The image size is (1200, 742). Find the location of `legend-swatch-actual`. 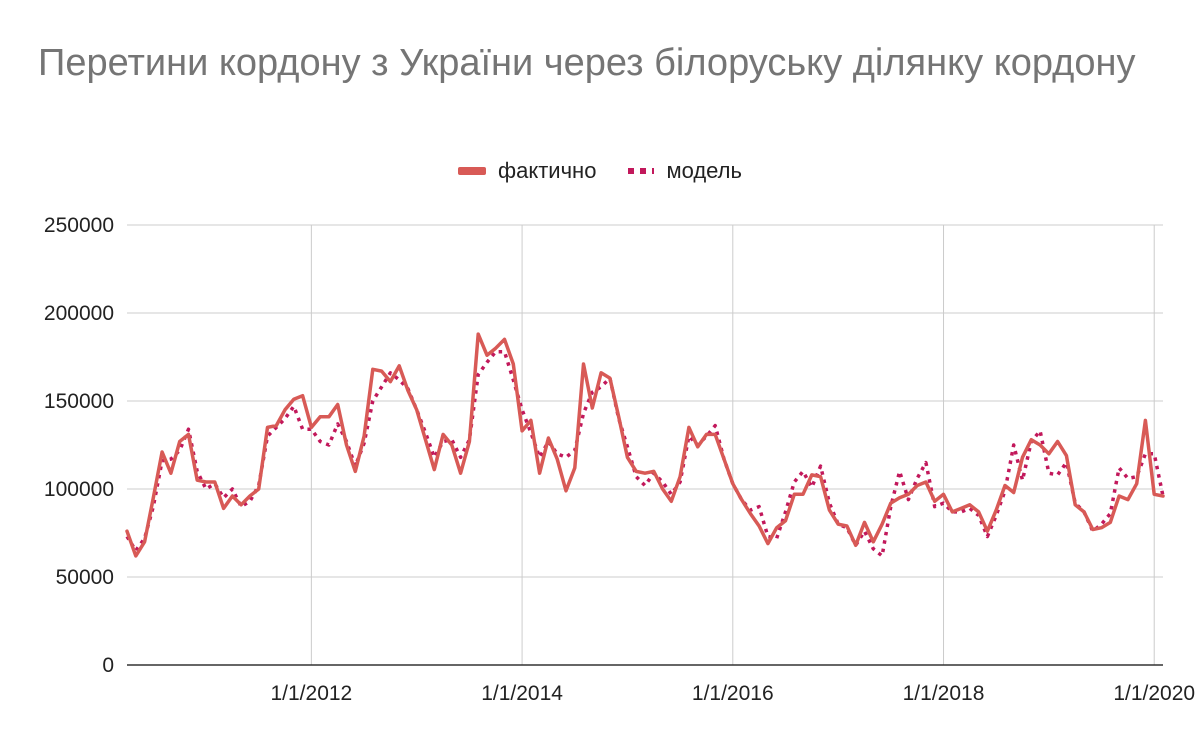

legend-swatch-actual is located at coordinates (472, 171).